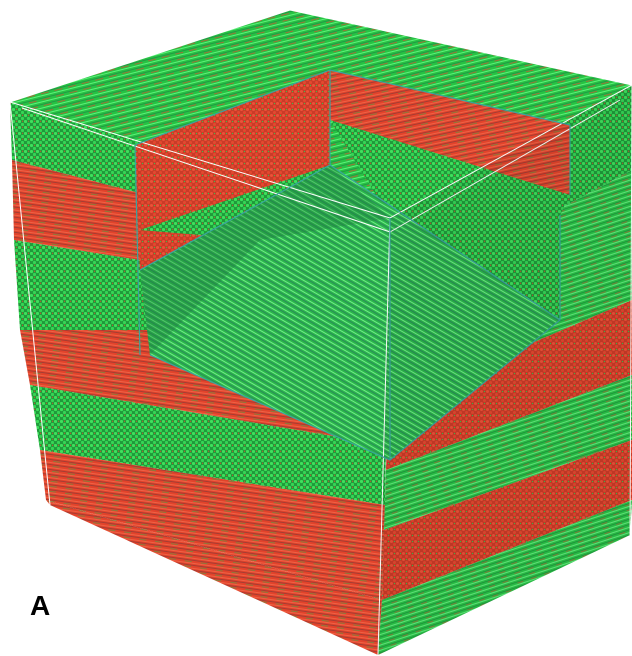 The image size is (632, 656). What do you see at coordinates (40, 605) in the screenshot?
I see `panel-label: A` at bounding box center [40, 605].